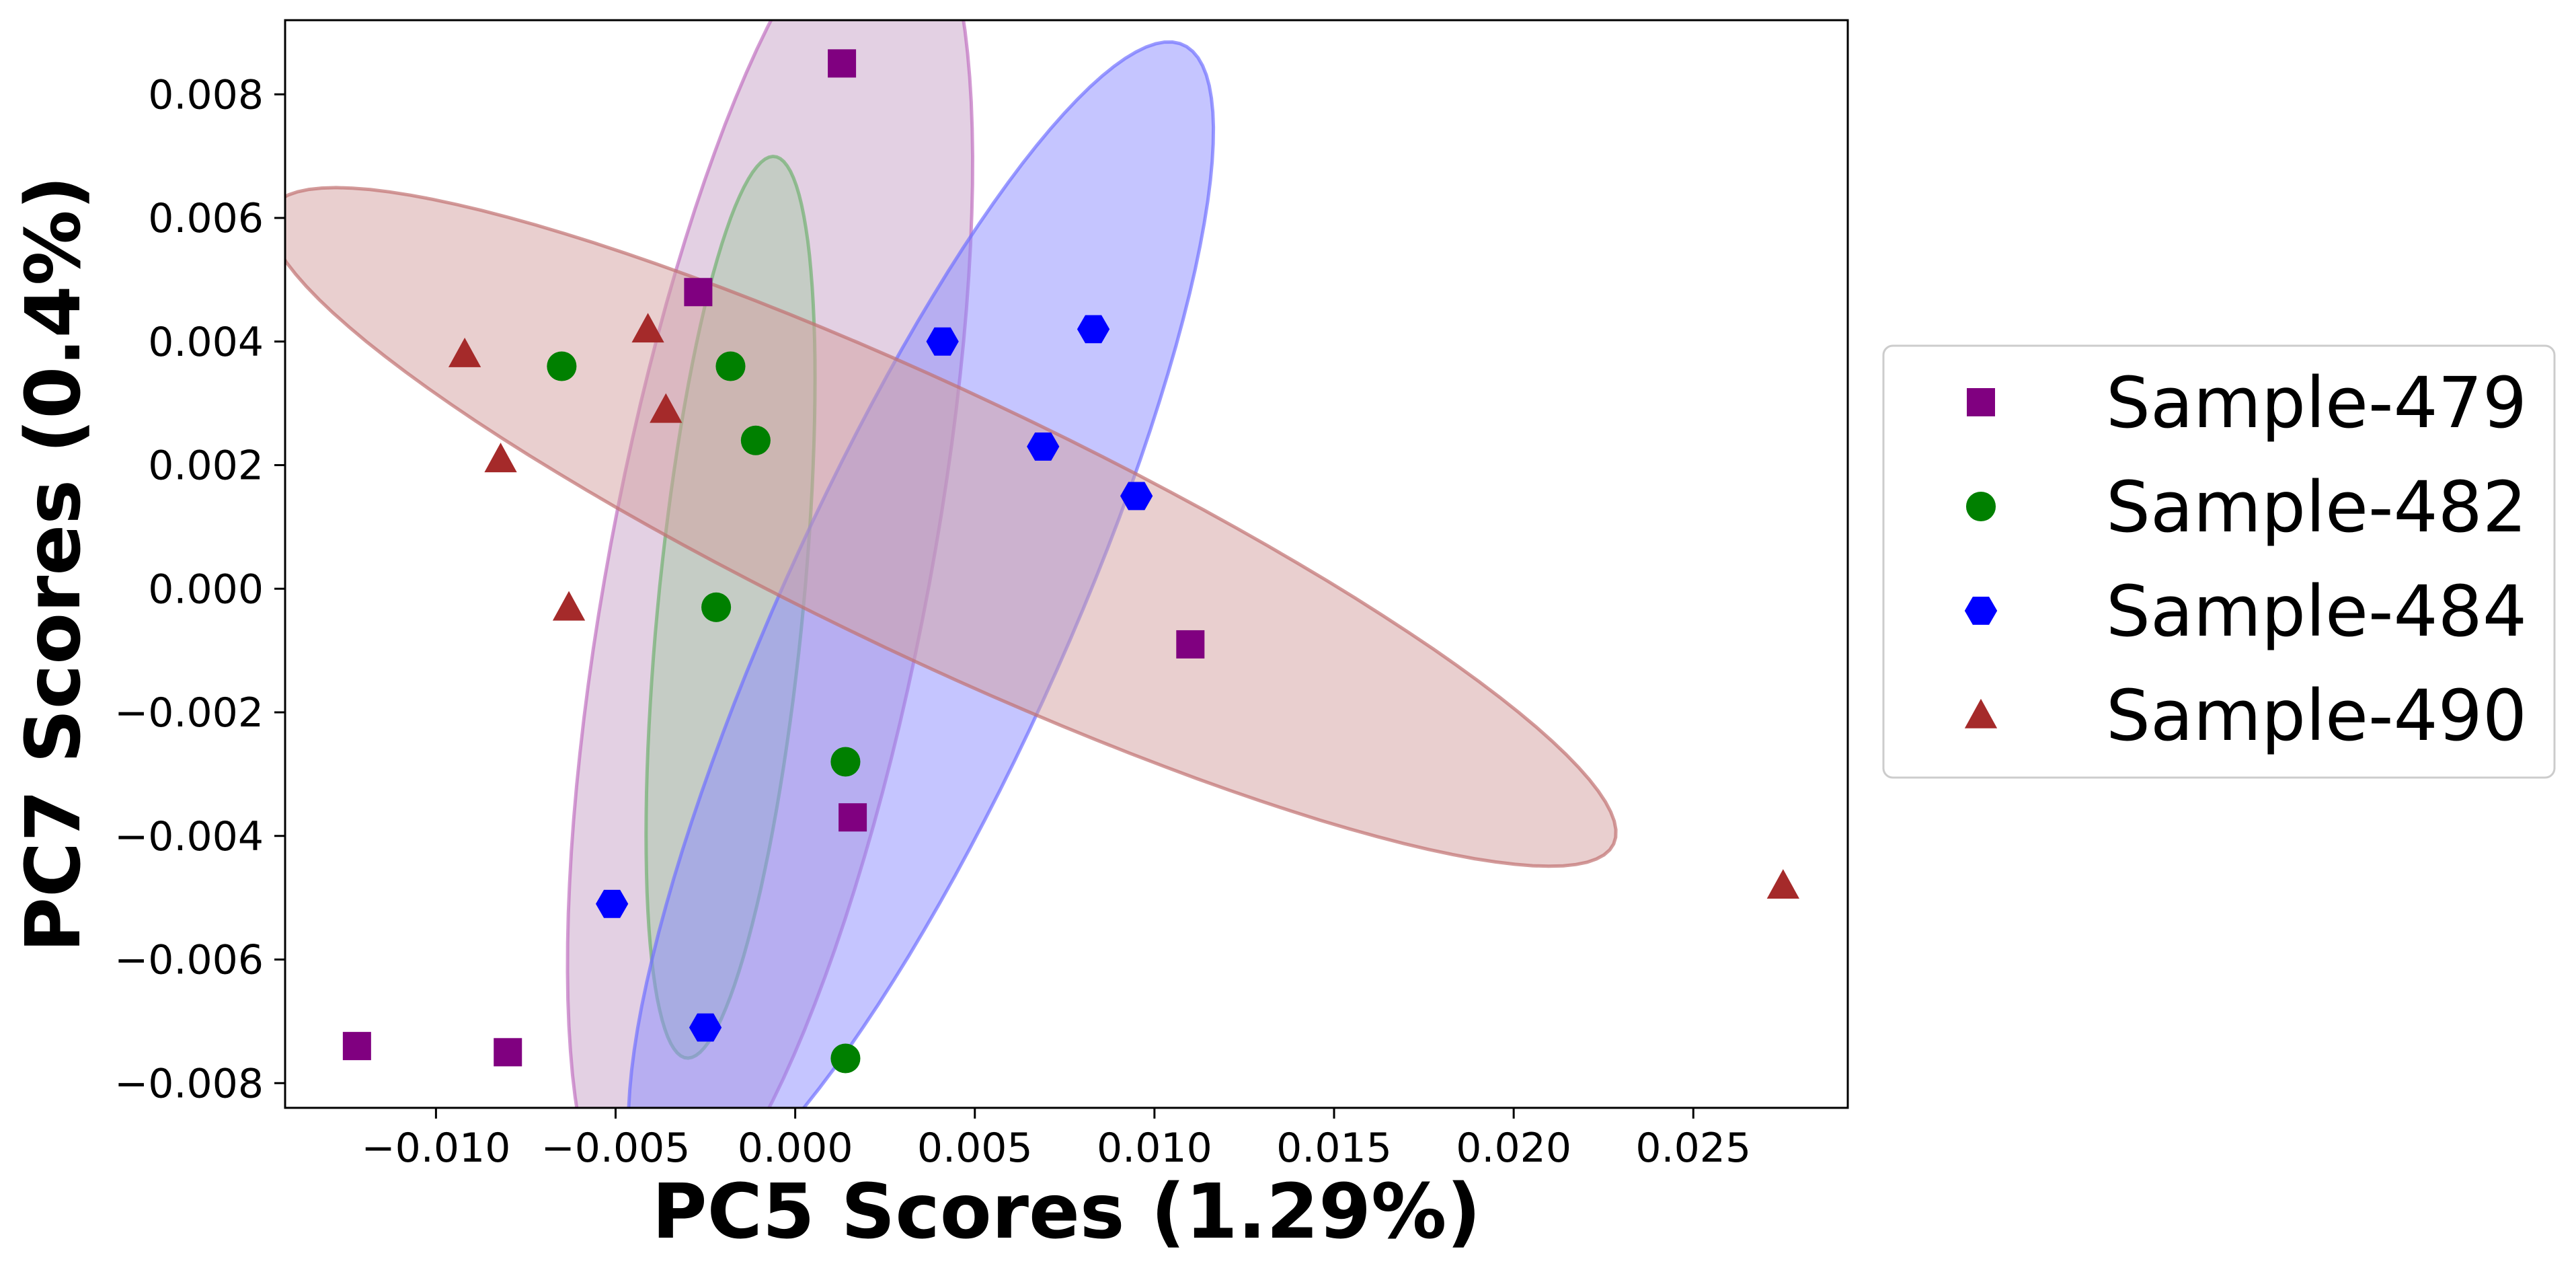 Image resolution: width=2576 pixels, height=1276 pixels. What do you see at coordinates (189, 713) in the screenshot?
I see `y-tick-label: −0.002` at bounding box center [189, 713].